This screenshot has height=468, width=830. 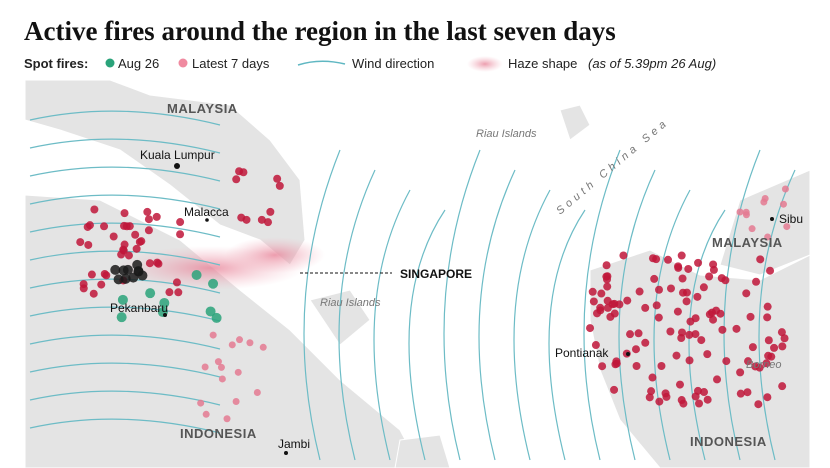 I want to click on legend-item: Aug 26, so click(x=138, y=63).